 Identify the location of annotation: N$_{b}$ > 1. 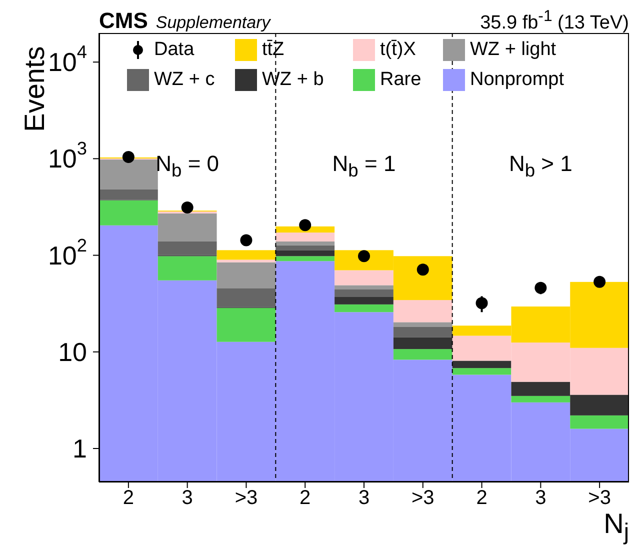
(541, 166).